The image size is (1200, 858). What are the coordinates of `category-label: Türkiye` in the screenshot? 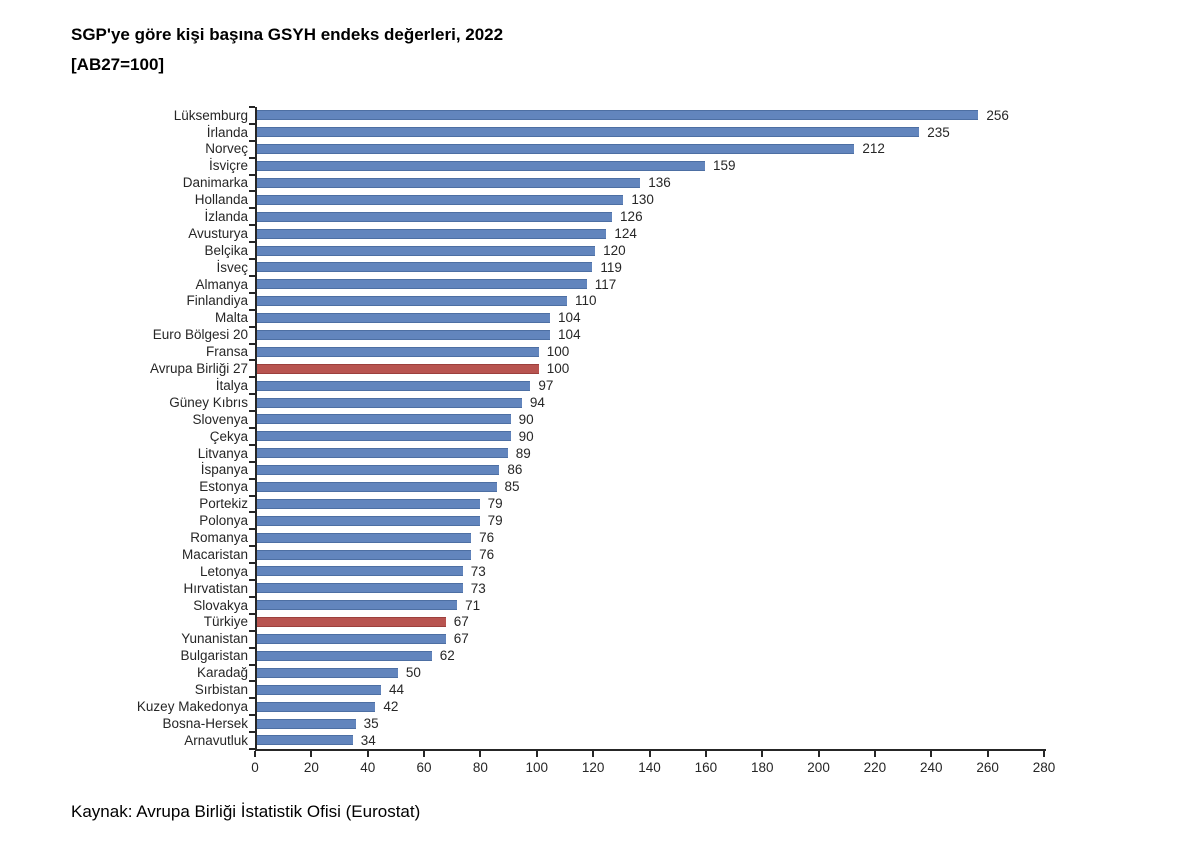 It's located at (225, 622).